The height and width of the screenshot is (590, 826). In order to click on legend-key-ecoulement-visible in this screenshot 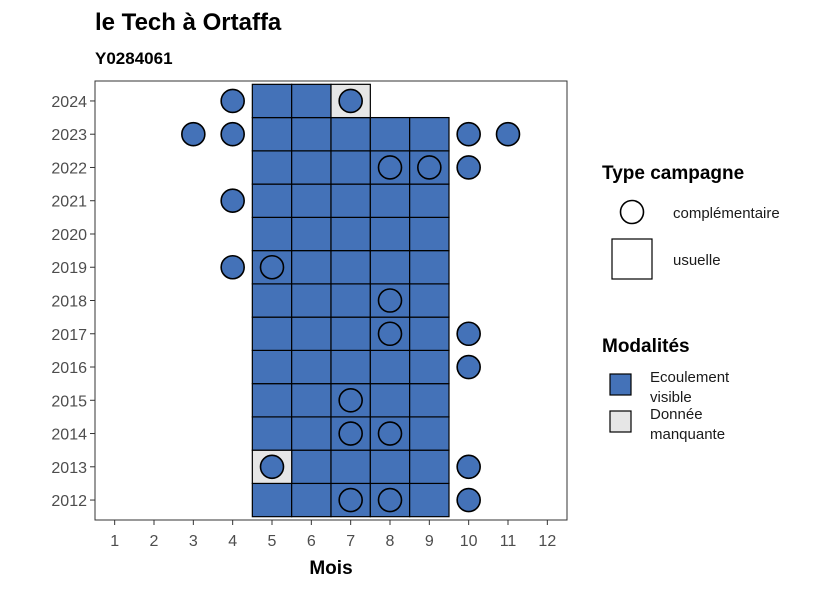, I will do `click(620, 384)`.